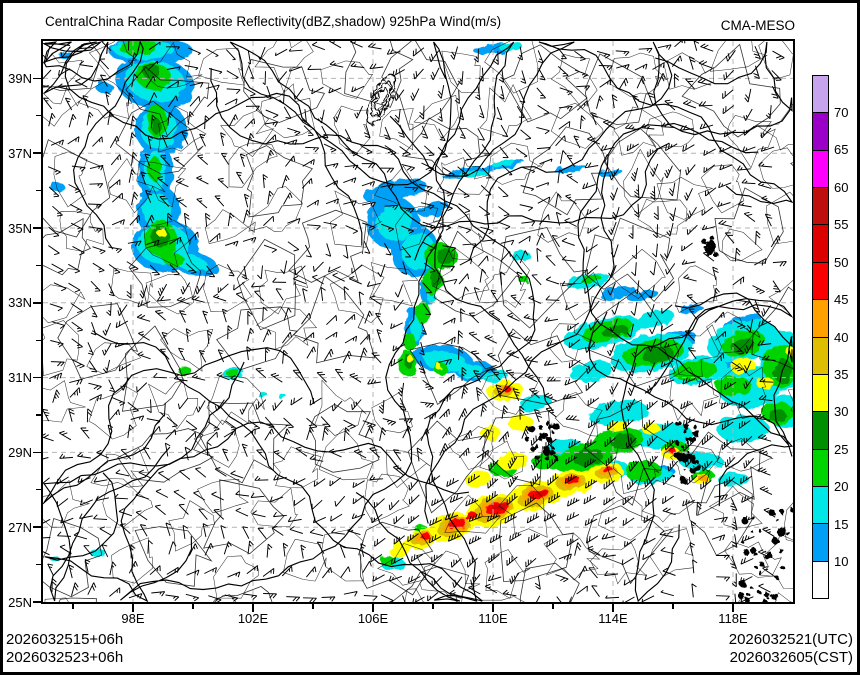 The image size is (860, 675). Describe the element at coordinates (253, 618) in the screenshot. I see `lon-tick-label: 102E` at that location.